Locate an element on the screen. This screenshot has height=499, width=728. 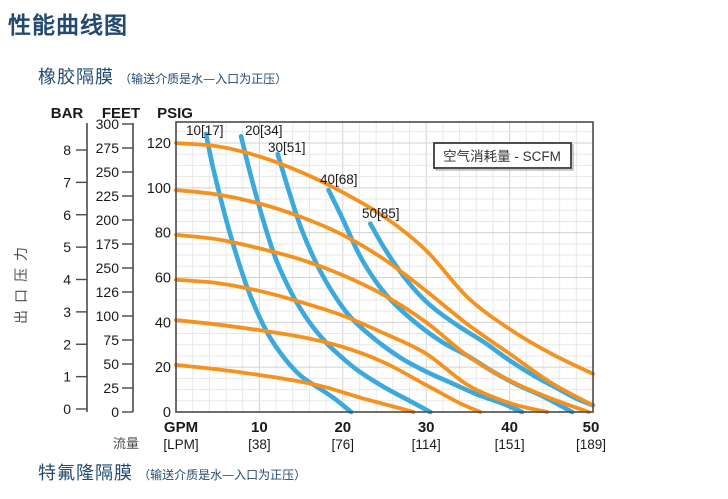
axis-headers: BAR FEET PSIG is located at coordinates (122, 113).